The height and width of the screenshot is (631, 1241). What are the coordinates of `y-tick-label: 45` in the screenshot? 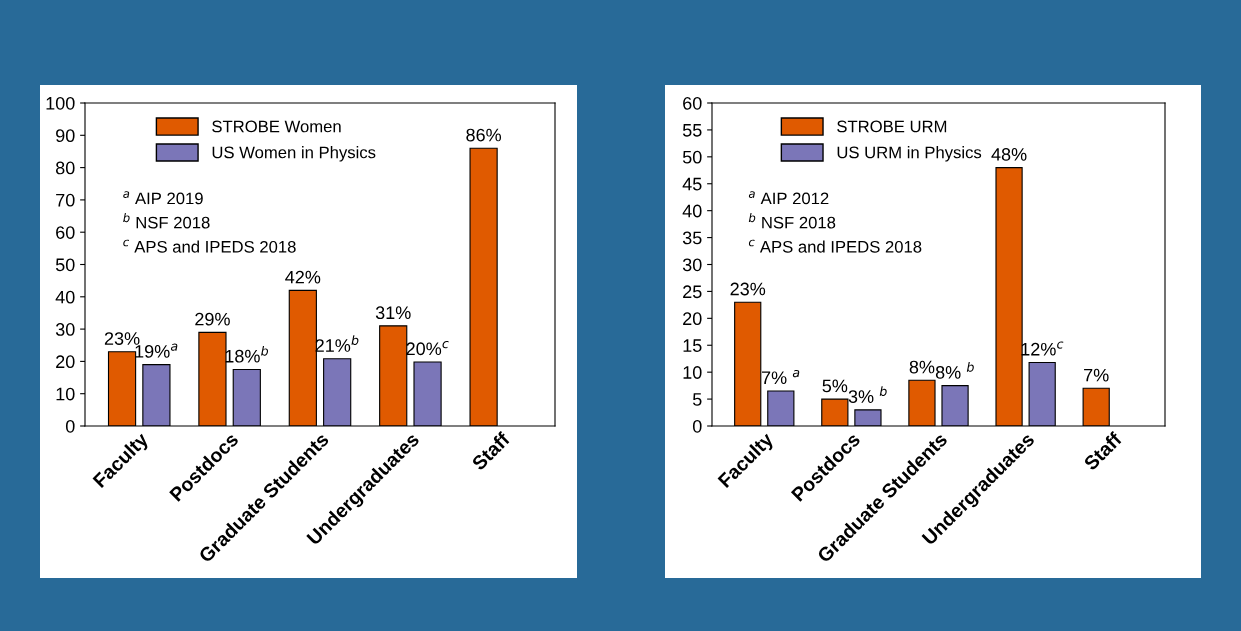 It's located at (692, 184).